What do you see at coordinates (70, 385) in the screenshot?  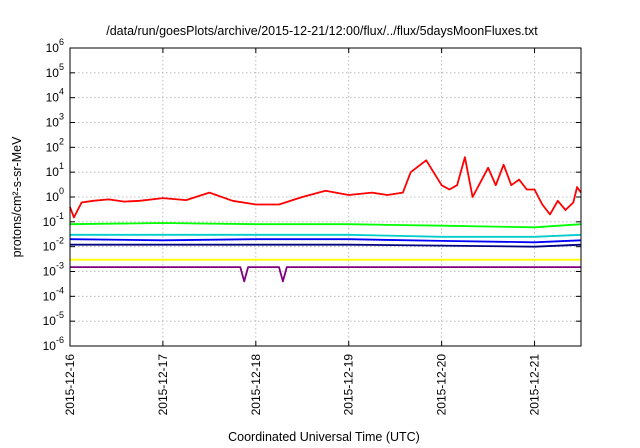 I see `x-tick-label: 2015-12-16` at bounding box center [70, 385].